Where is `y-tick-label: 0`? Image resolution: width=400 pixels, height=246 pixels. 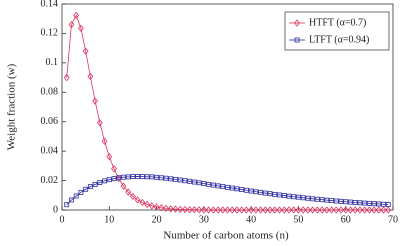
y-tick-label: 0 is located at coordinates (55, 209).